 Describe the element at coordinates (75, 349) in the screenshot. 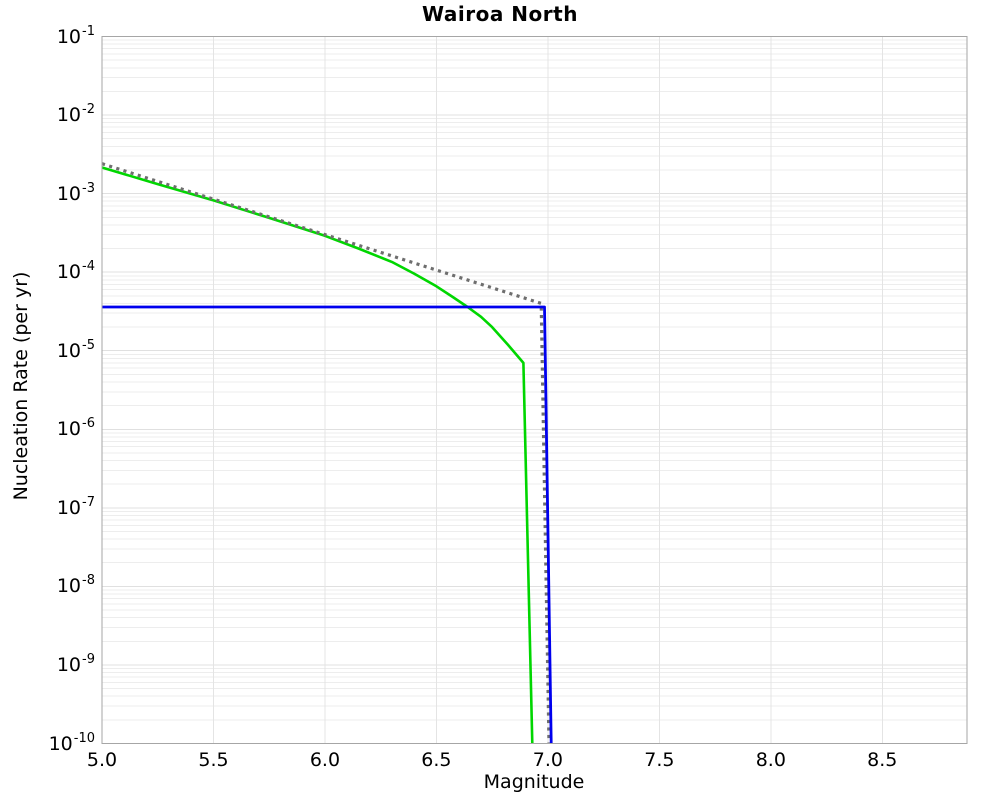

I see `y-tick-label: 10⁻⁵` at that location.